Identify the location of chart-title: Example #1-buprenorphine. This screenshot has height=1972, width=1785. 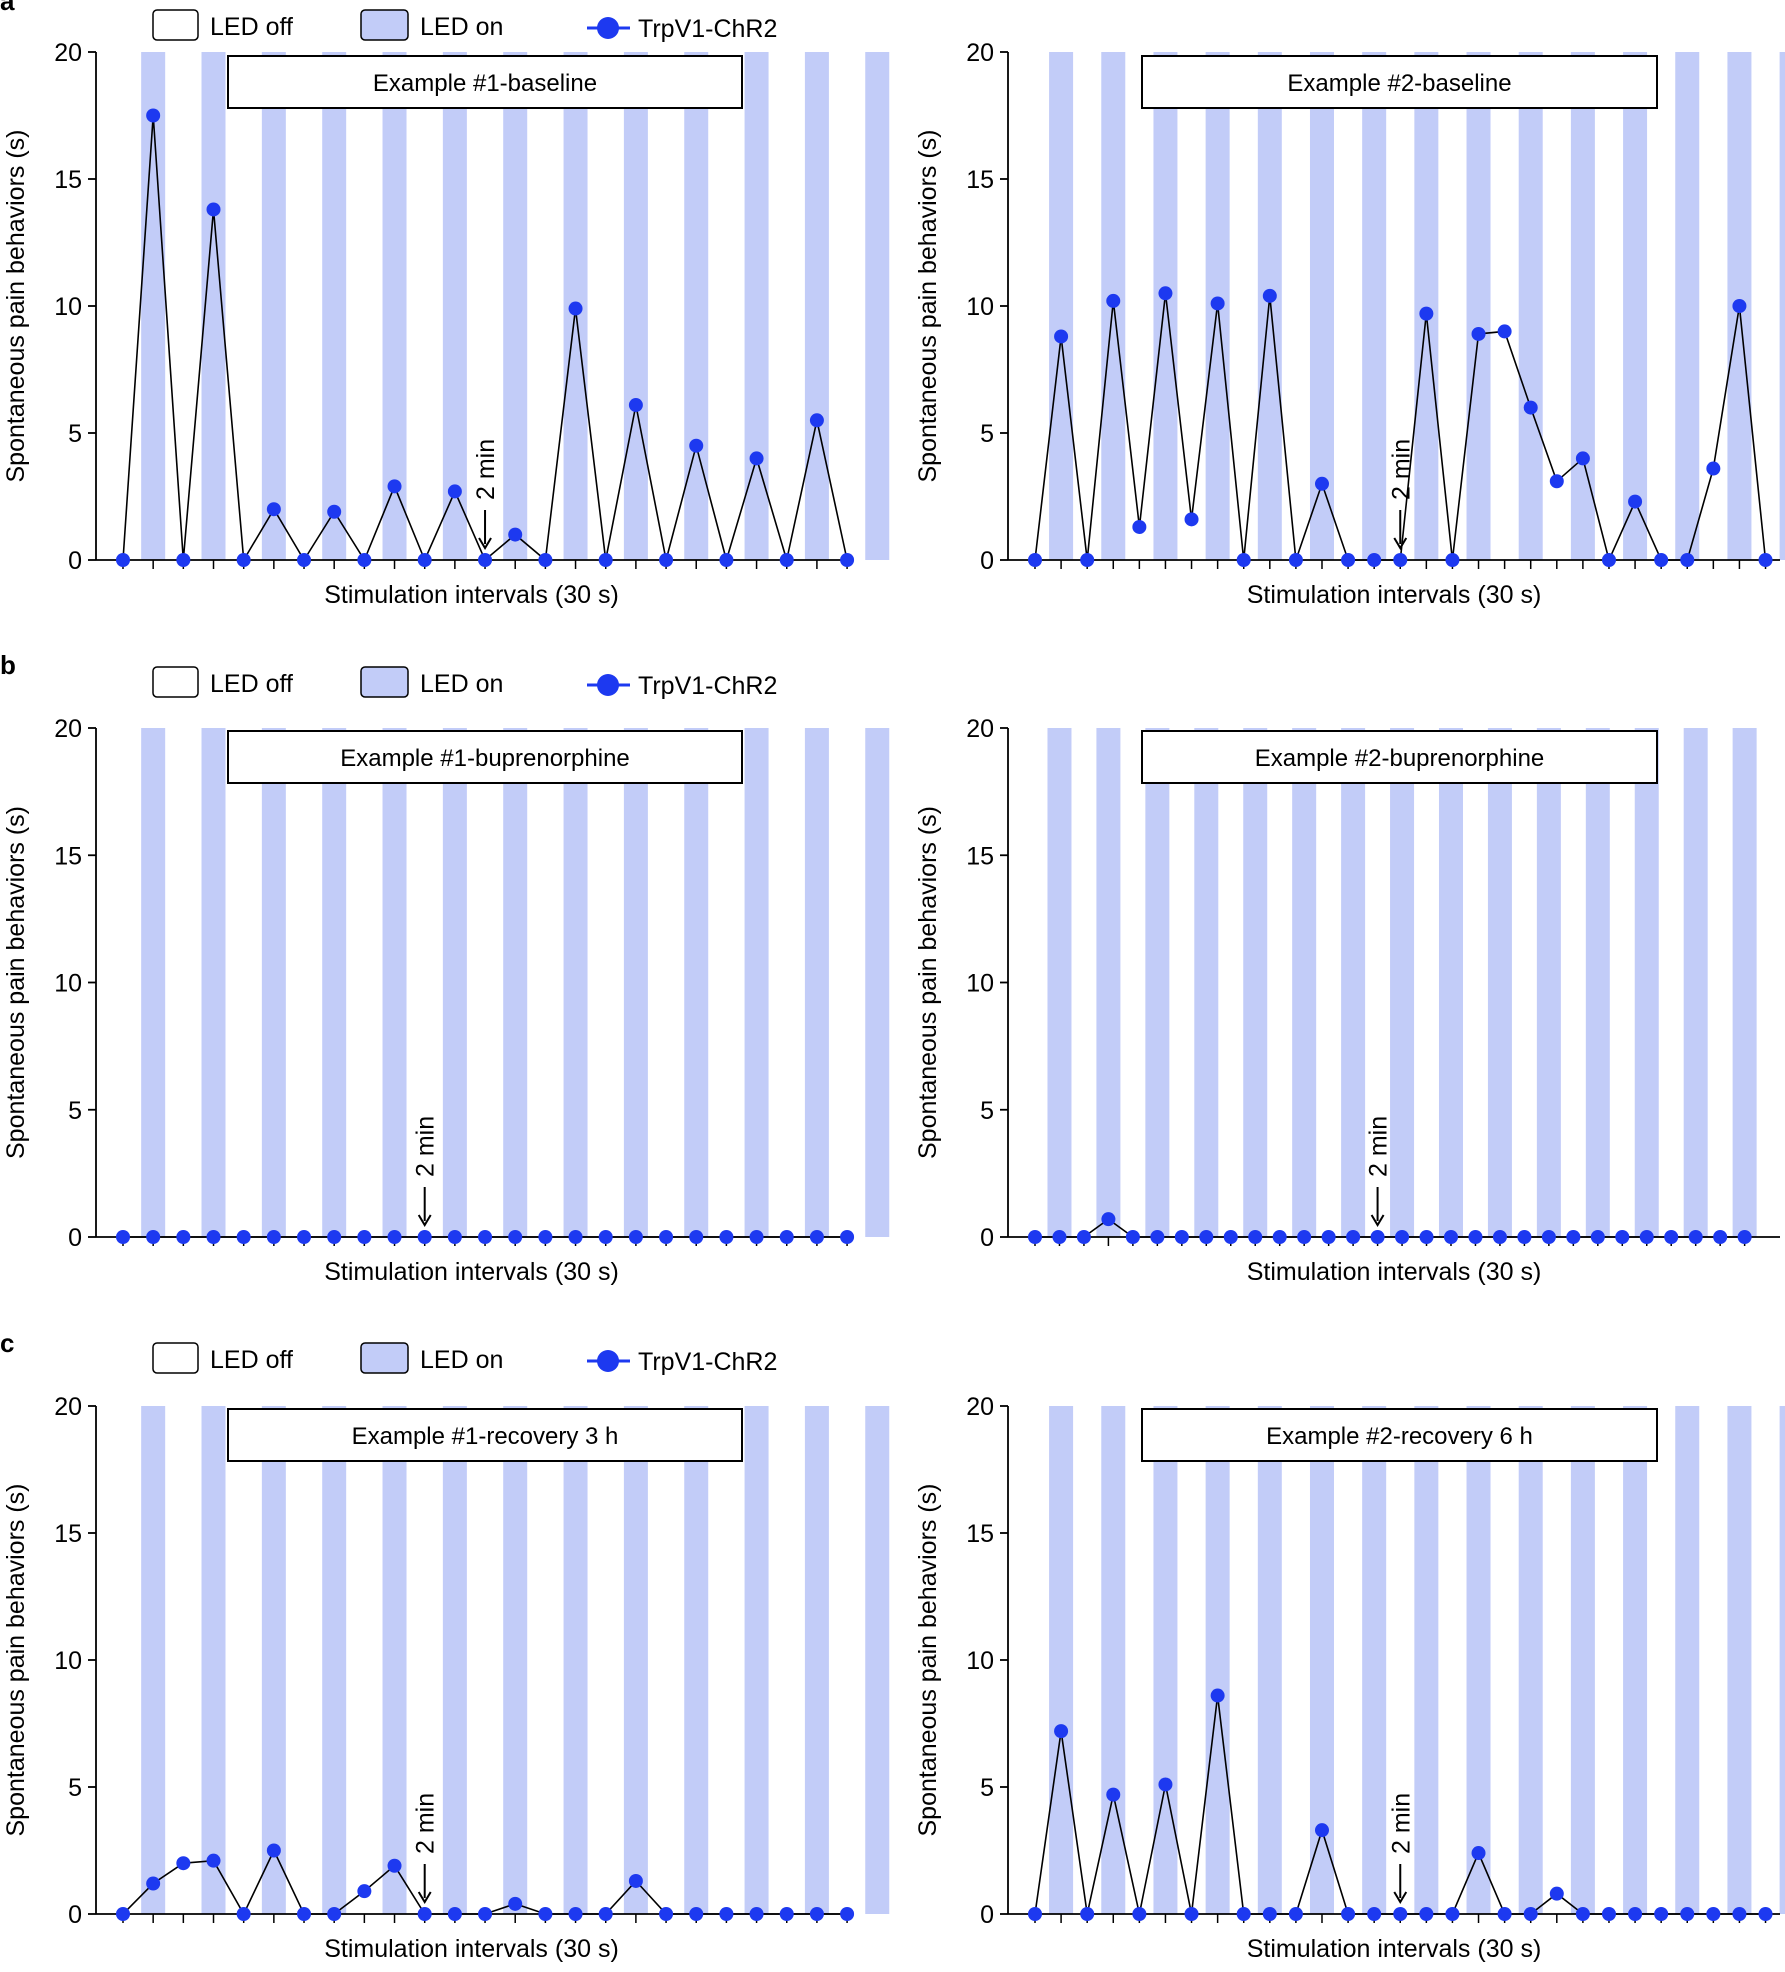
(485, 758).